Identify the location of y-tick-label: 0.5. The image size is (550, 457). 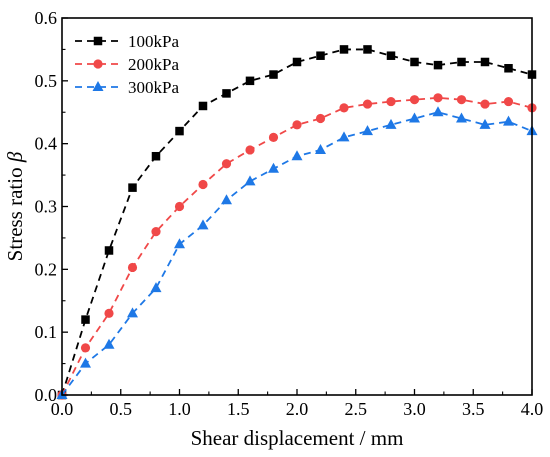
(46, 81).